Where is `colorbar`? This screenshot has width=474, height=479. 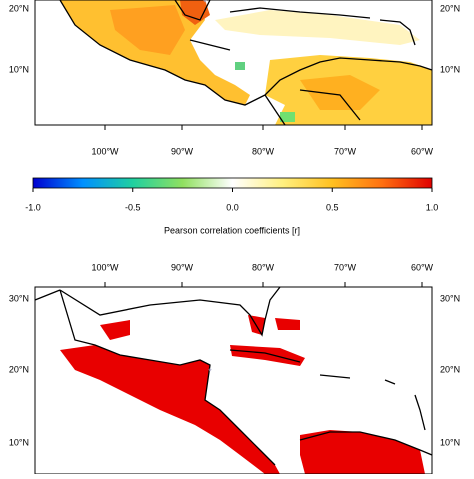
colorbar is located at coordinates (232, 183).